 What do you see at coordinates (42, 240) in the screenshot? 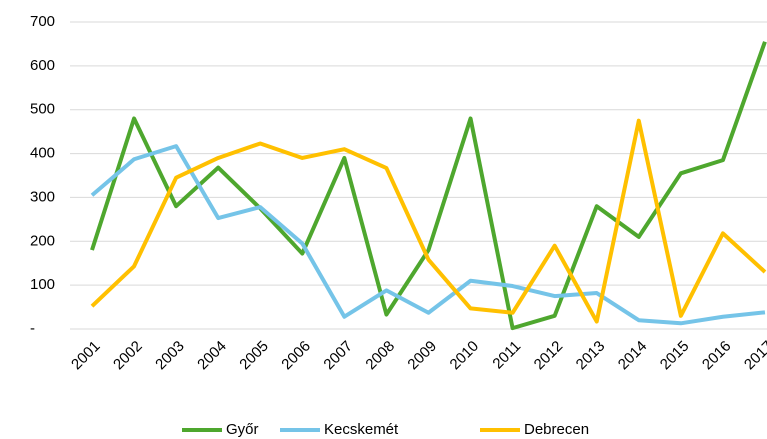
I see `y-tick-label: 200` at bounding box center [42, 240].